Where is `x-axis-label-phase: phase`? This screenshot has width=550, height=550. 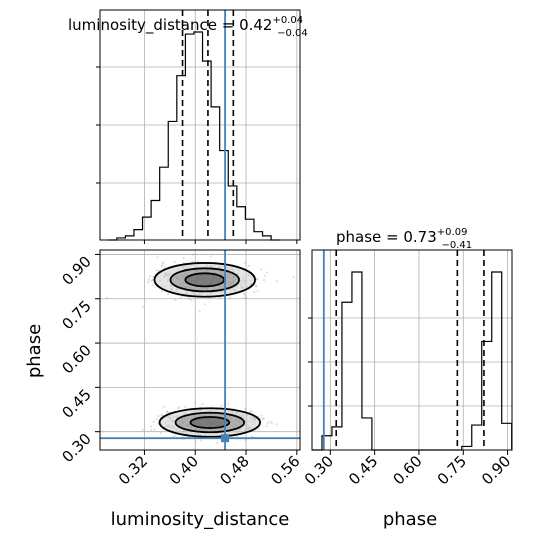
x-axis-label-phase: phase is located at coordinates (410, 519).